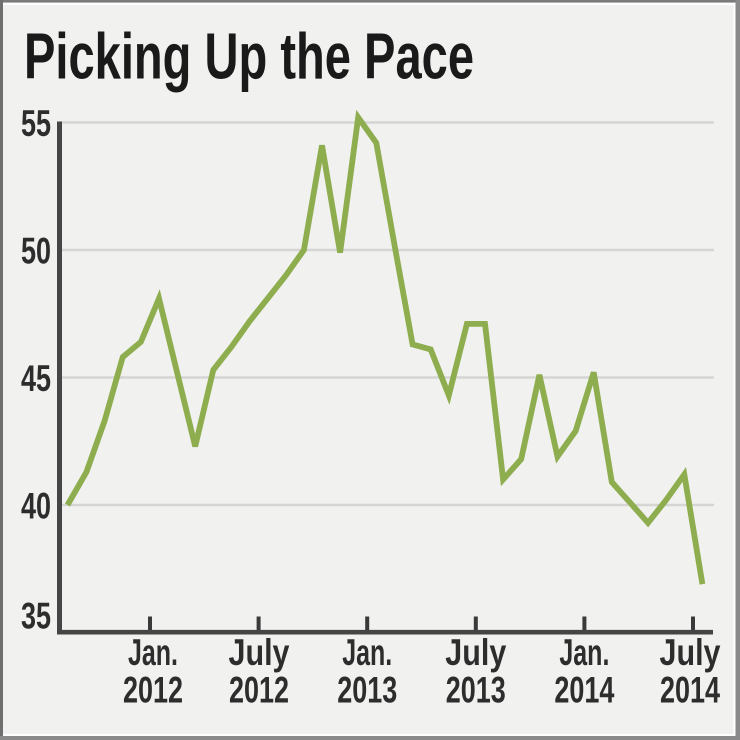 Image resolution: width=740 pixels, height=740 pixels. I want to click on svg-text: 50, so click(36, 250).